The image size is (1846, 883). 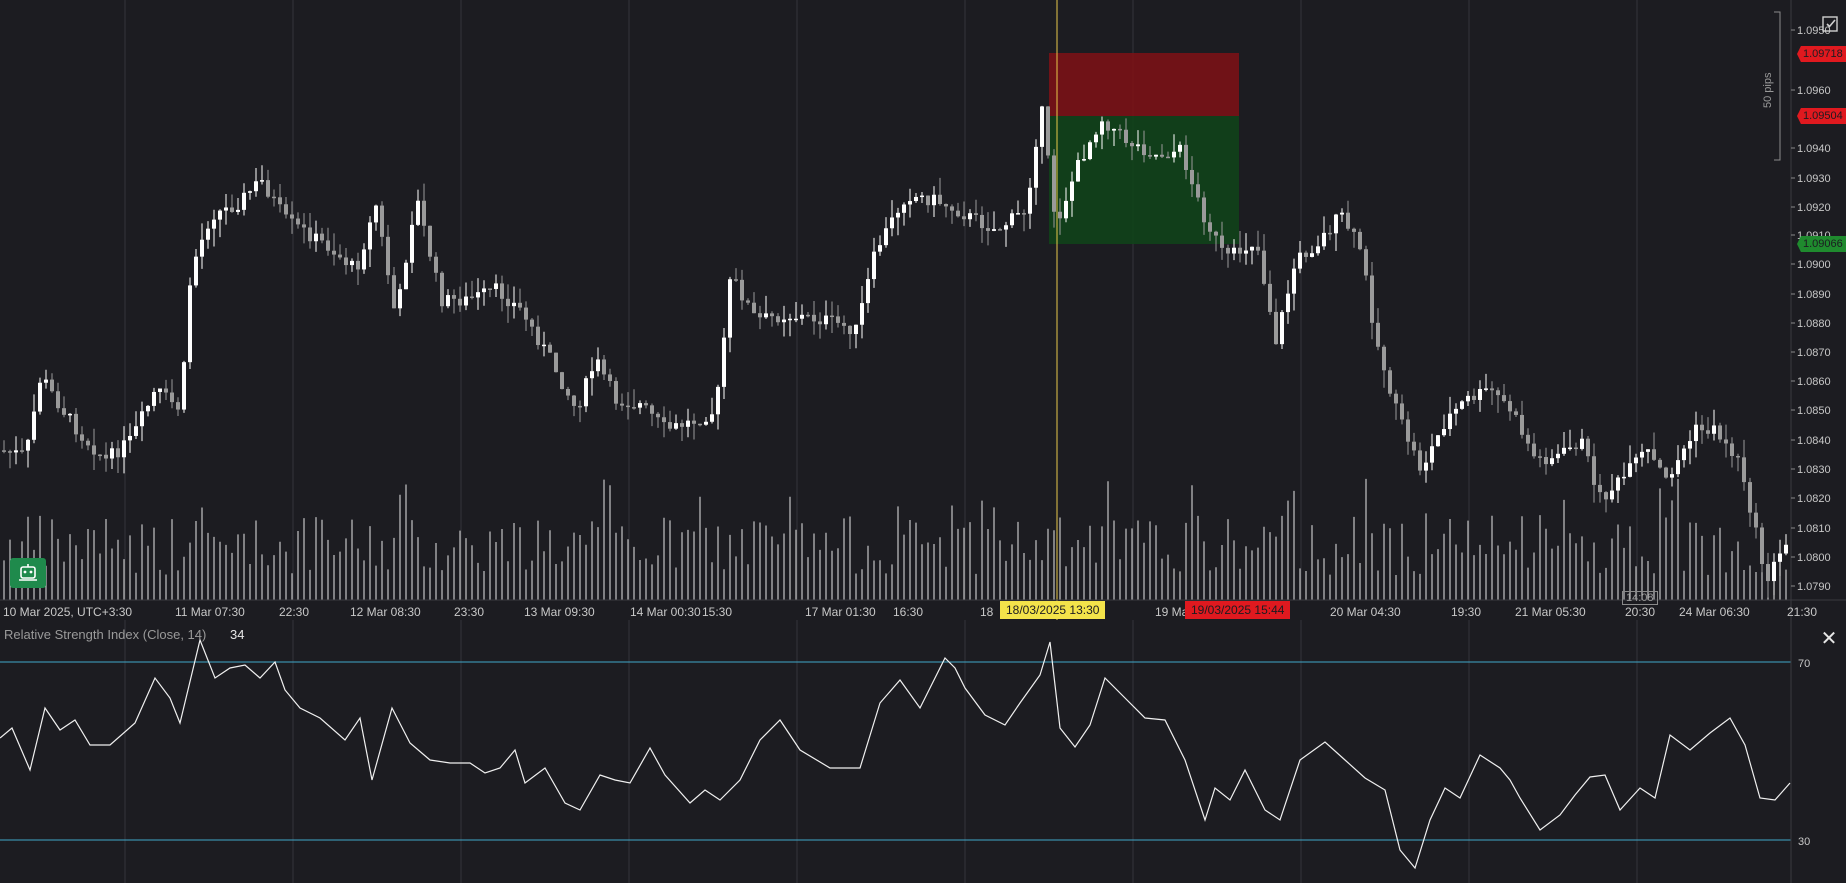 I want to click on edit-chart-button, so click(x=1830, y=24).